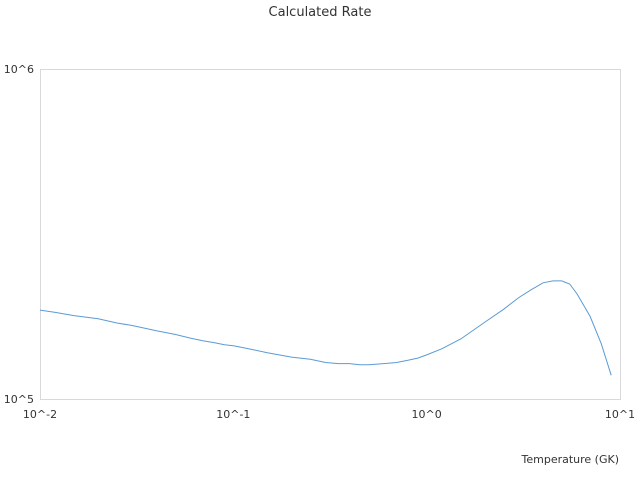  What do you see at coordinates (19, 399) in the screenshot?
I see `y-tick-label: 10^5` at bounding box center [19, 399].